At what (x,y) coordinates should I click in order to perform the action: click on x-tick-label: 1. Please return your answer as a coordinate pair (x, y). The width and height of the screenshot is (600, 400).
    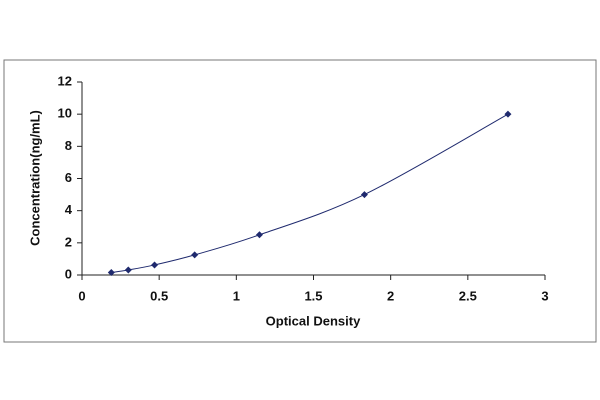
    Looking at the image, I should click on (236, 295).